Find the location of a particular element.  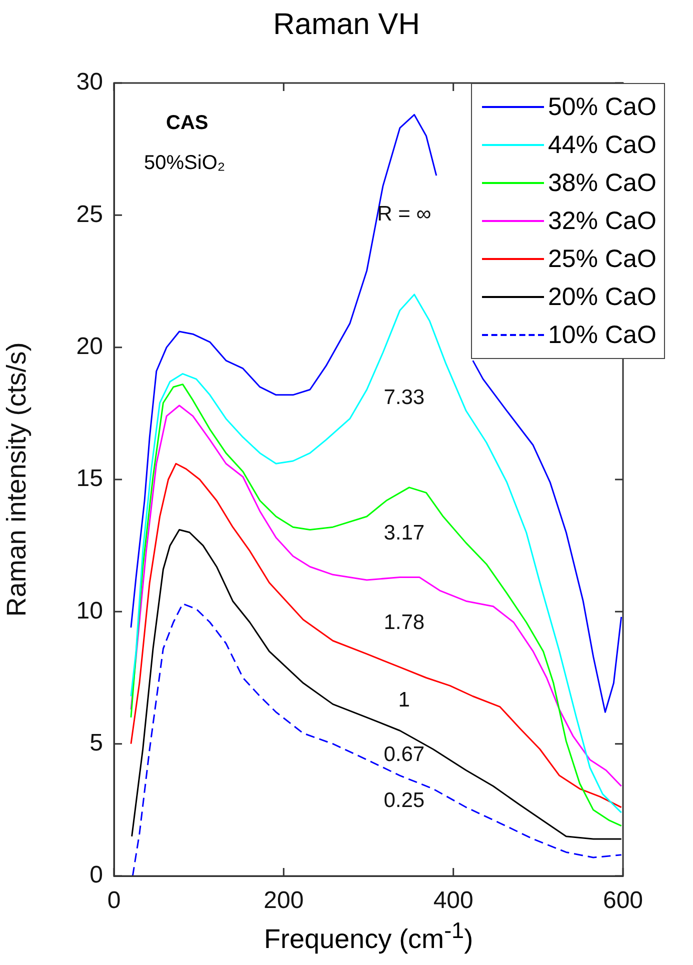

annotation: 50%SiO₂ is located at coordinates (185, 163).